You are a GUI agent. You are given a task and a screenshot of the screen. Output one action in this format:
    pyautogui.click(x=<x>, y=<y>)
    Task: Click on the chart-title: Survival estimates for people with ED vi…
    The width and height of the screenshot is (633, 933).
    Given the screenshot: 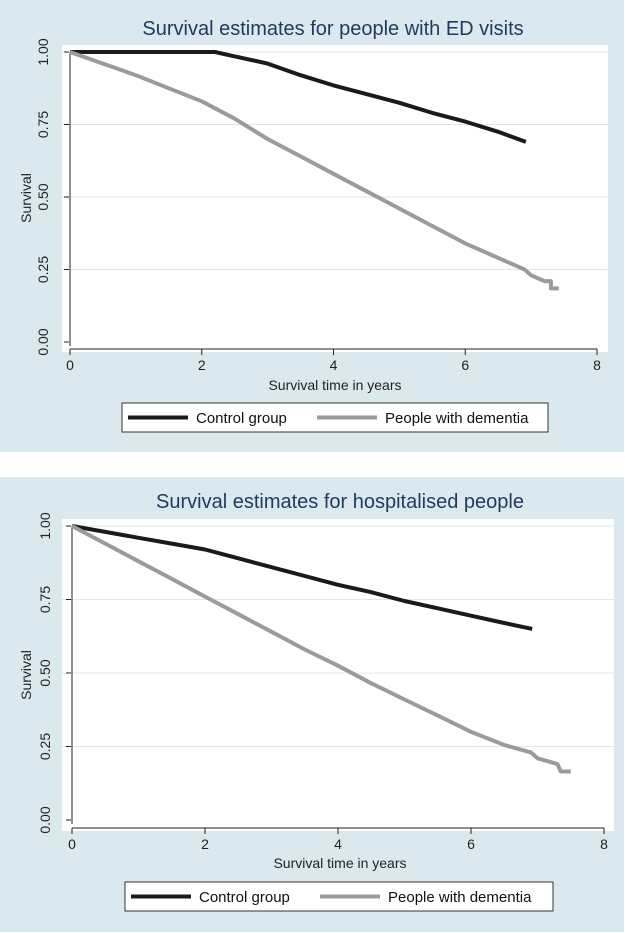 What is the action you would take?
    pyautogui.click(x=332, y=29)
    